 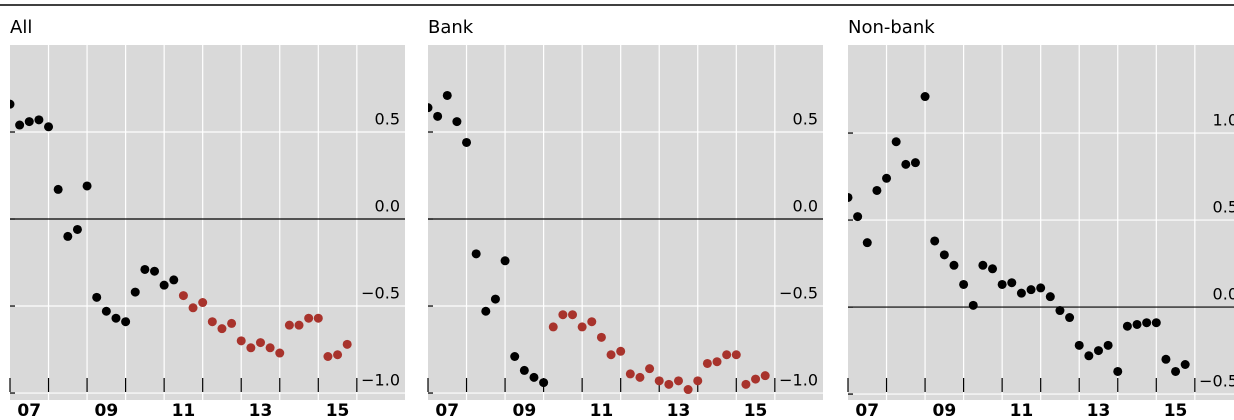 What do you see at coordinates (798, 293) in the screenshot?
I see `y-tick-label: −0.5` at bounding box center [798, 293].